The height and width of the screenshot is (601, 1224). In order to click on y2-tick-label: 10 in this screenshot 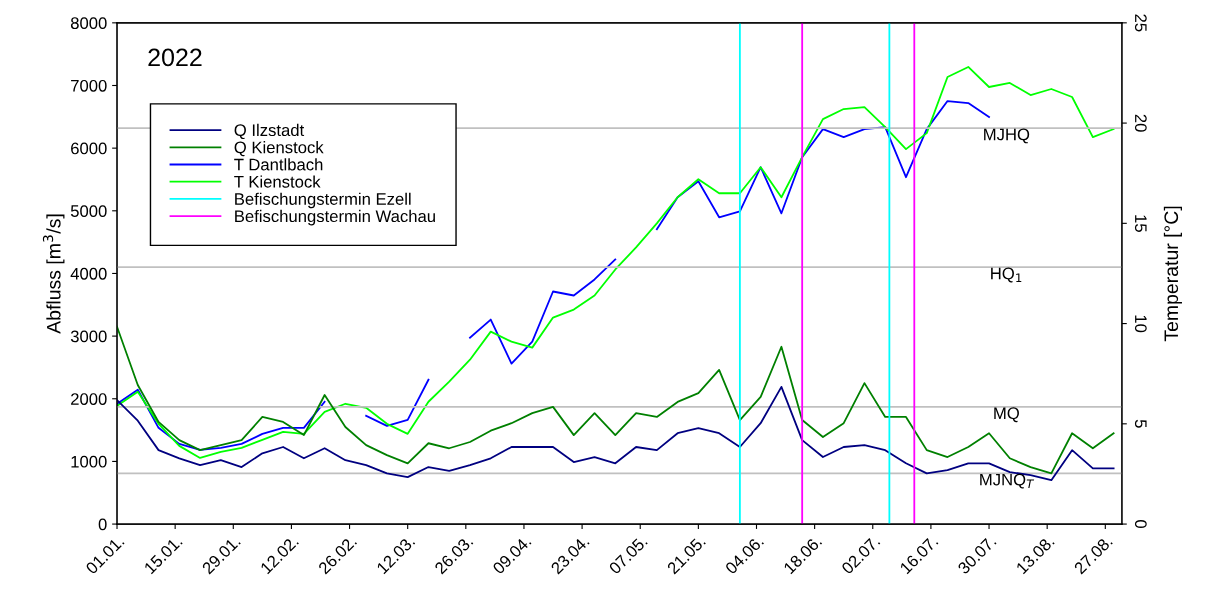, I will do `click(1140, 324)`.